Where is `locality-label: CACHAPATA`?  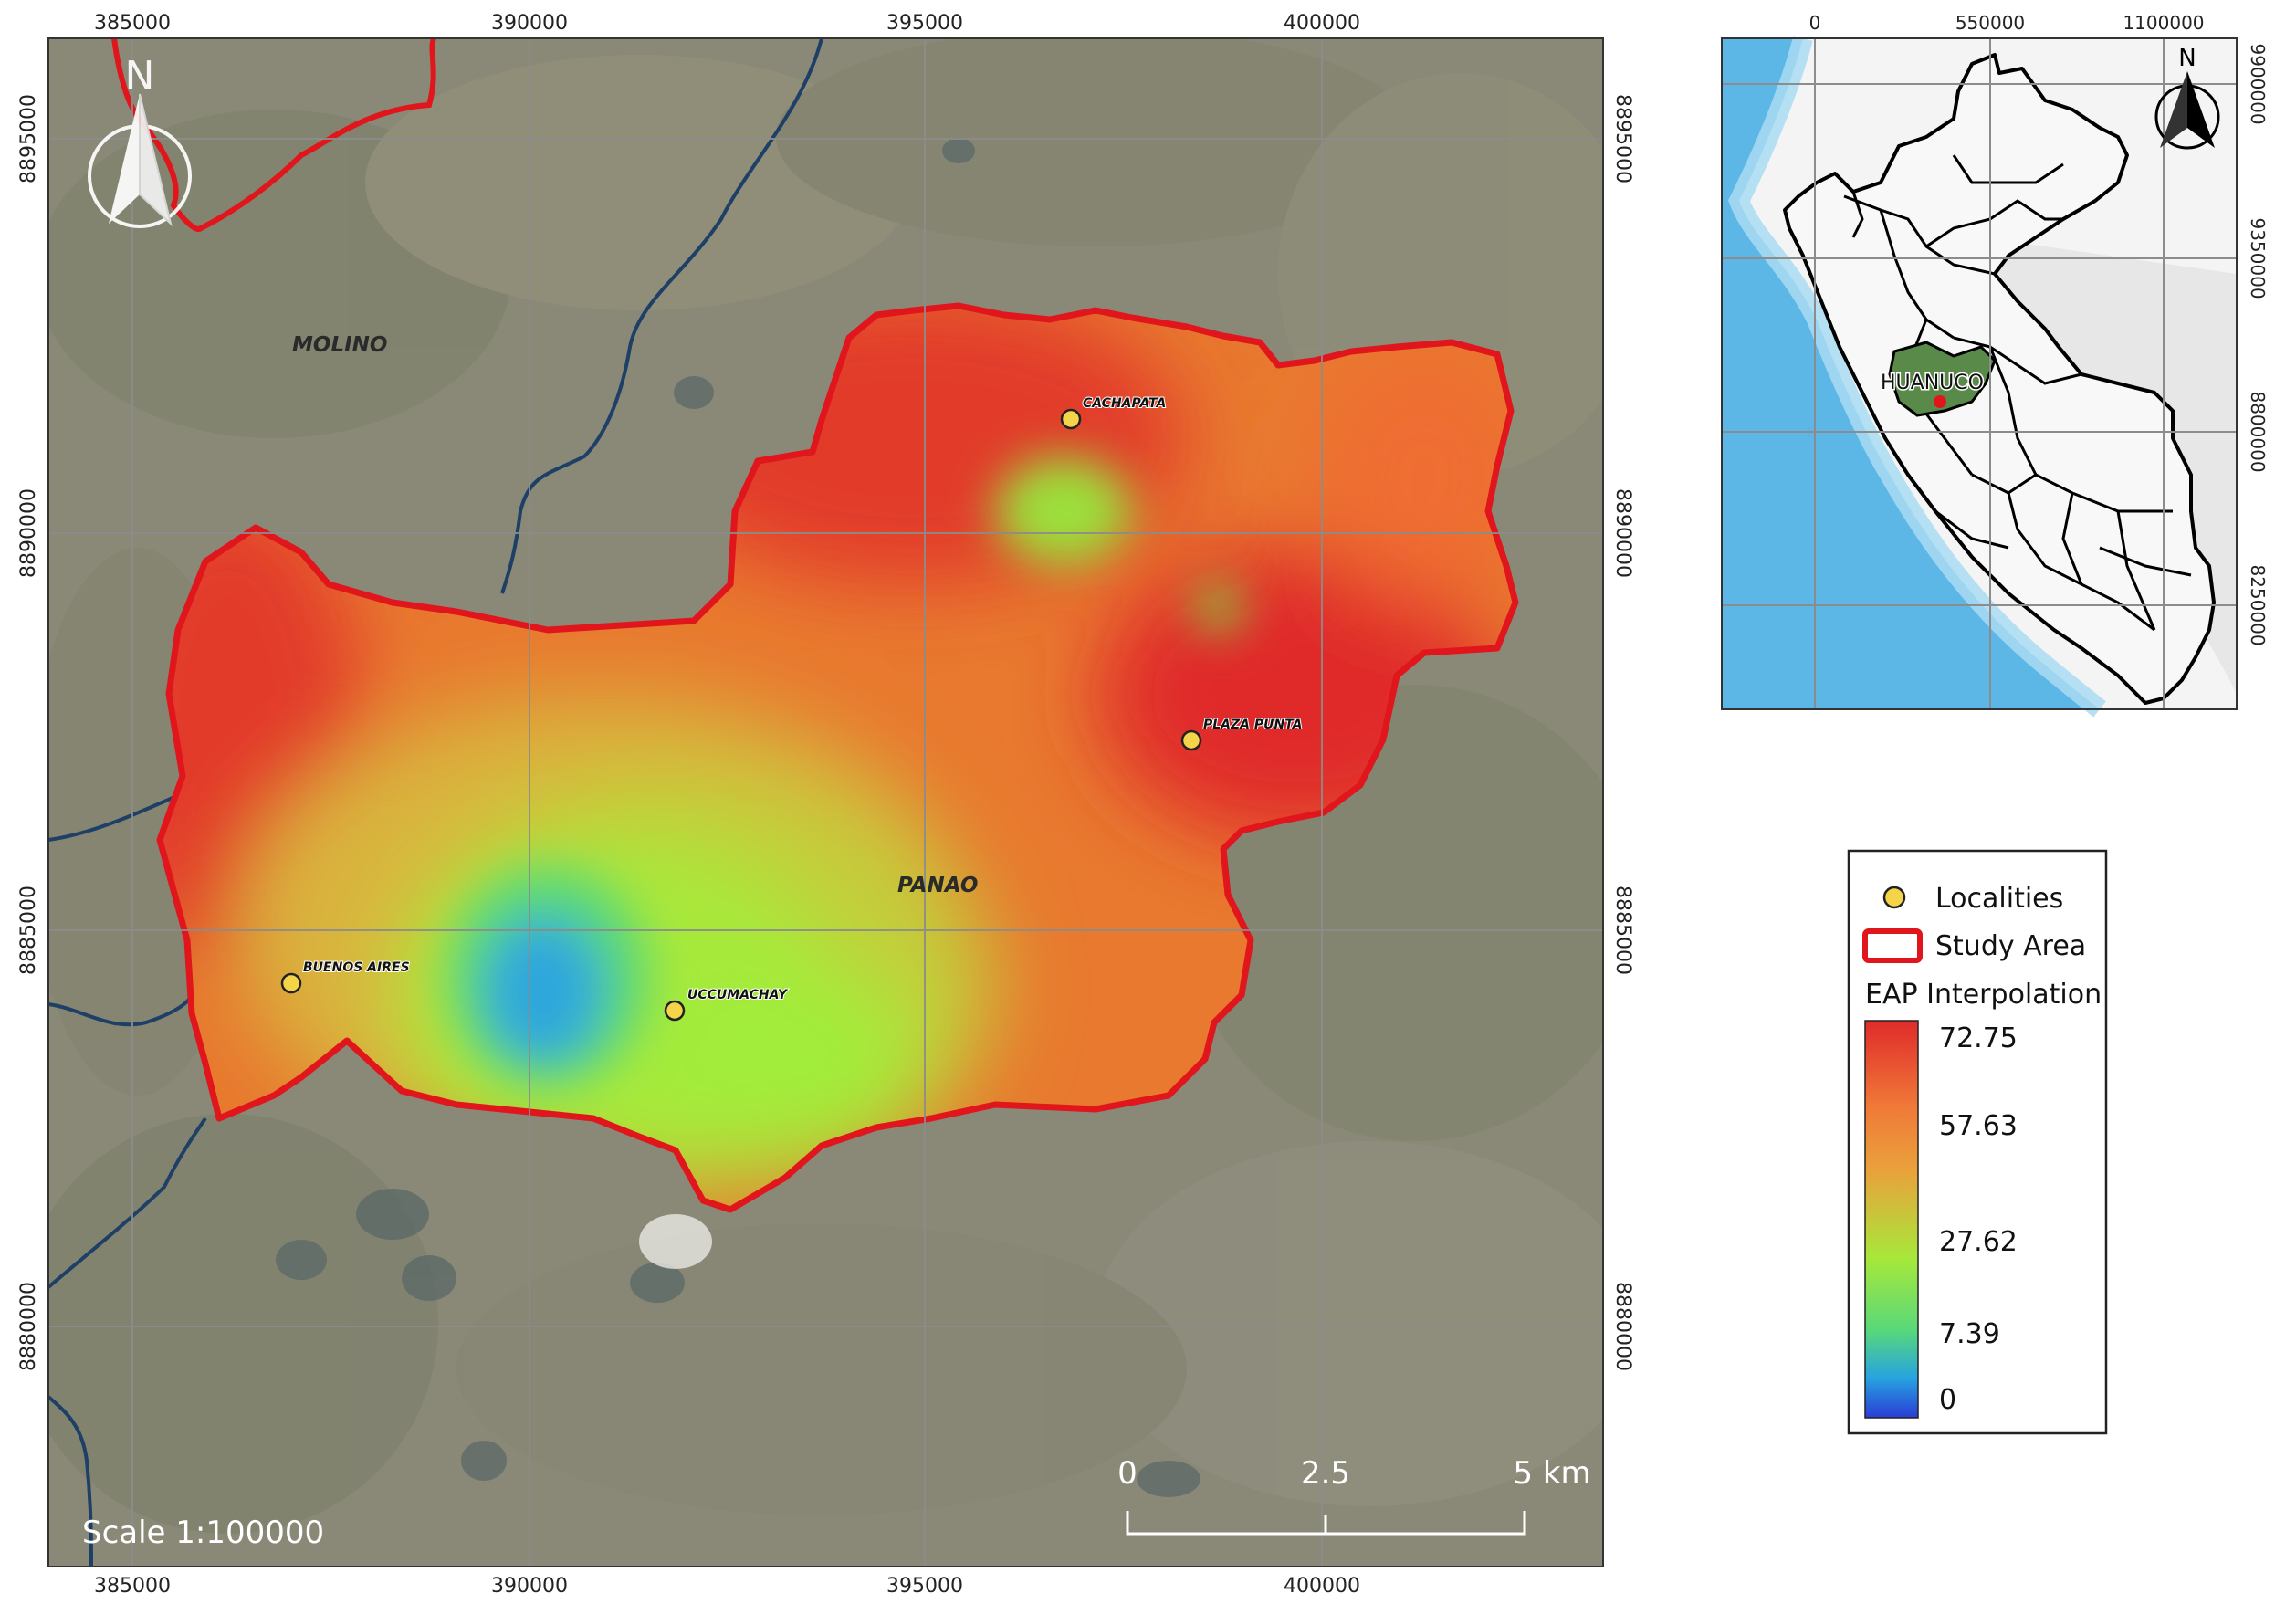
locality-label: CACHAPATA is located at coordinates (1124, 404).